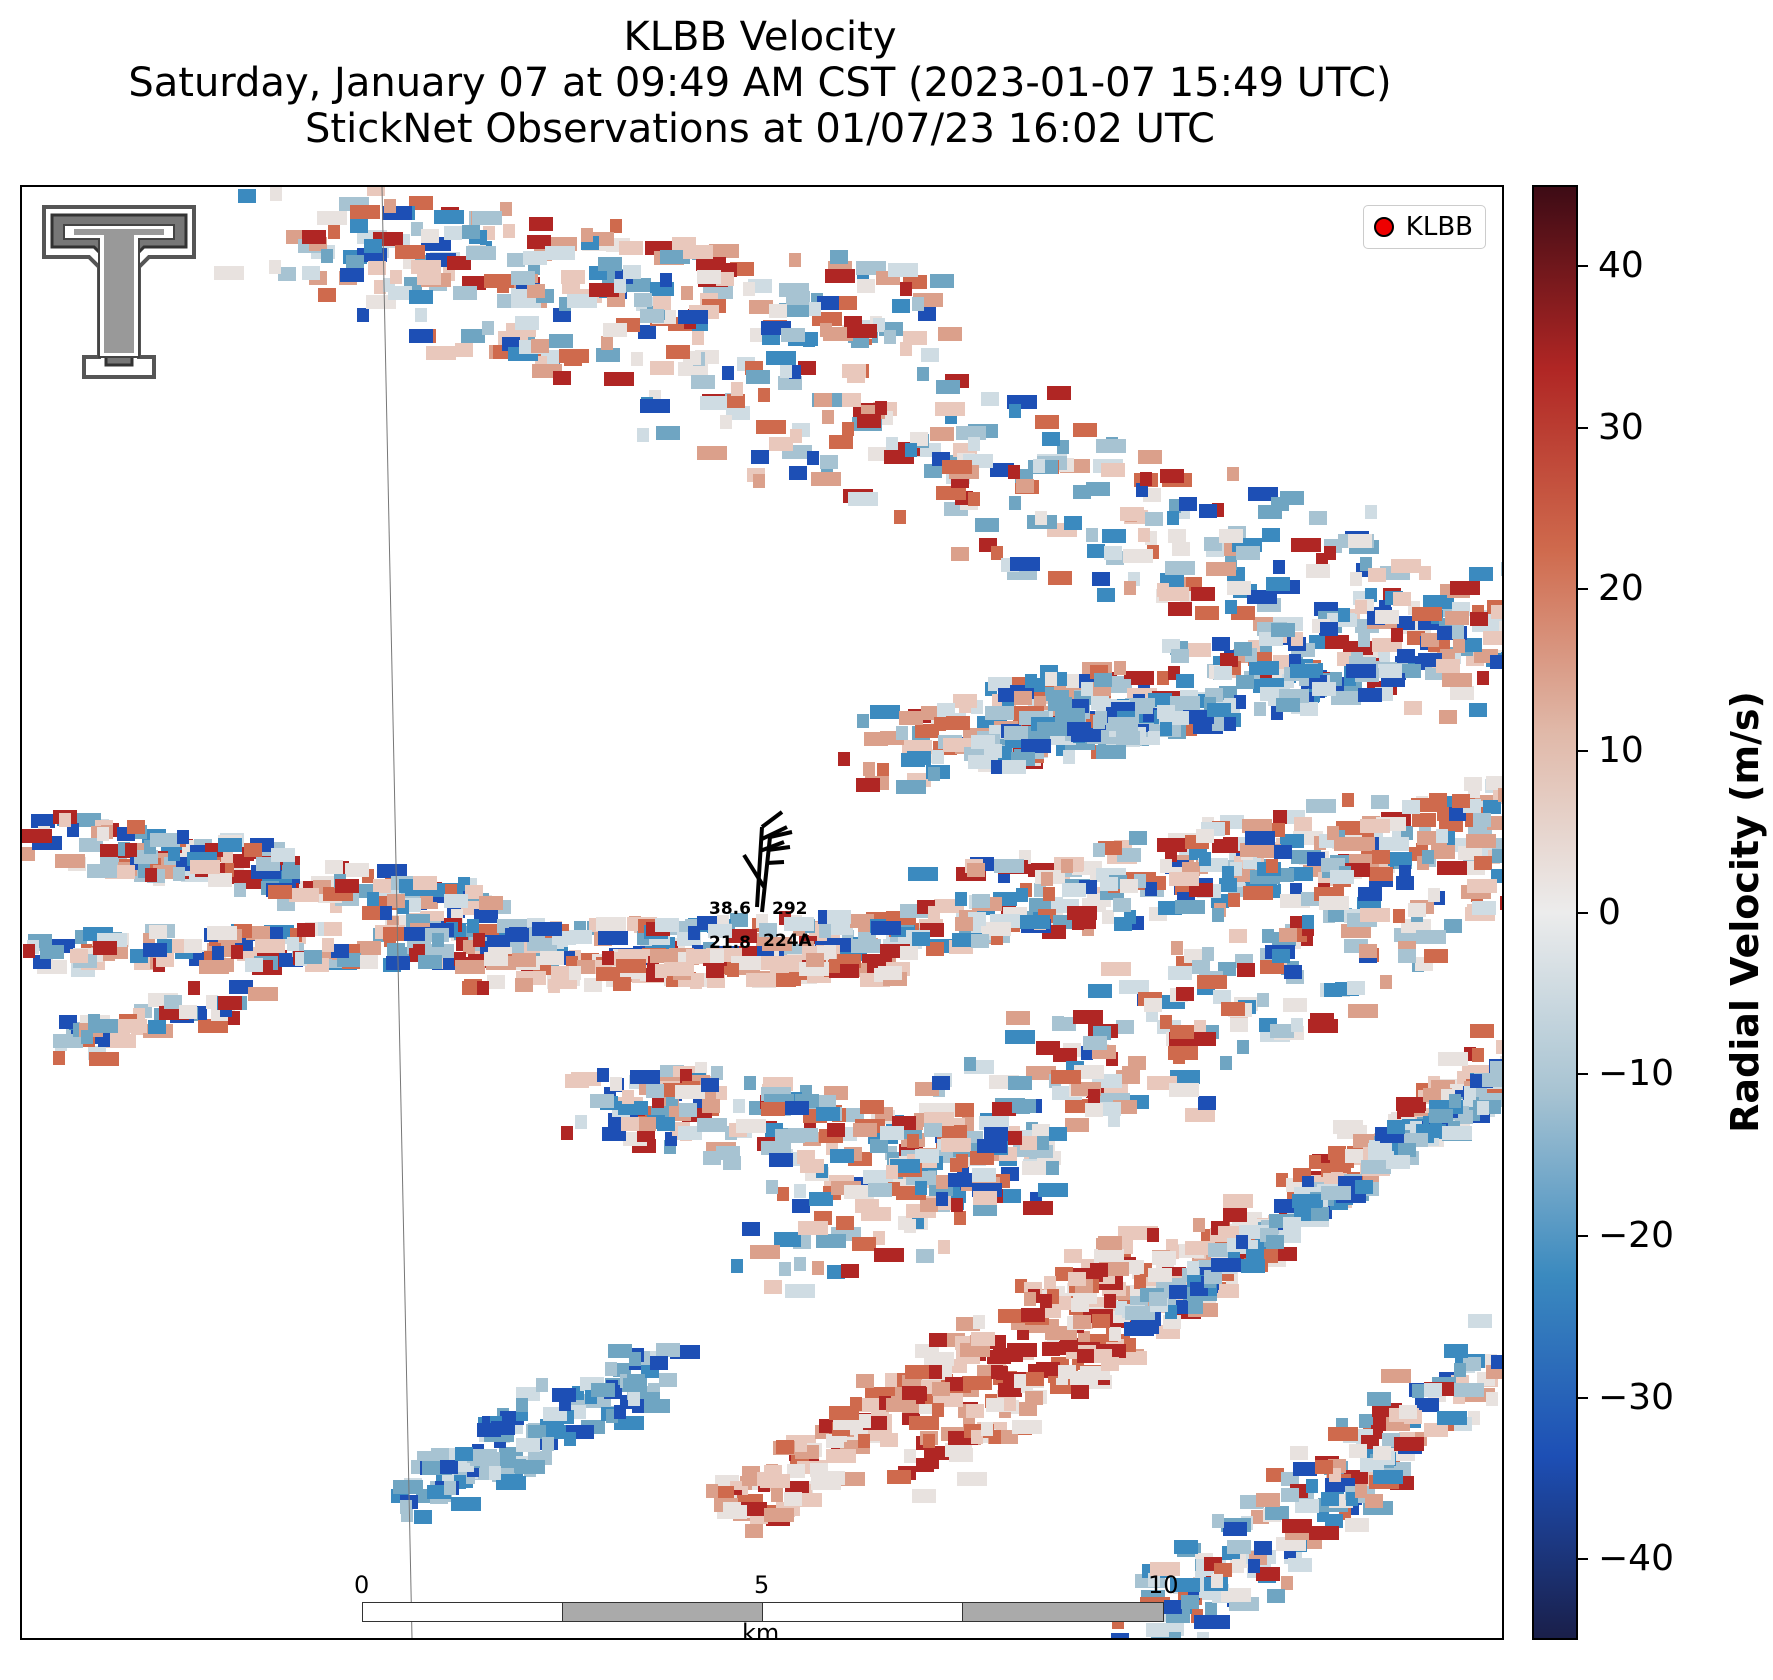 The image size is (1773, 1680). I want to click on colorbar-tick-label: 30, so click(1621, 427).